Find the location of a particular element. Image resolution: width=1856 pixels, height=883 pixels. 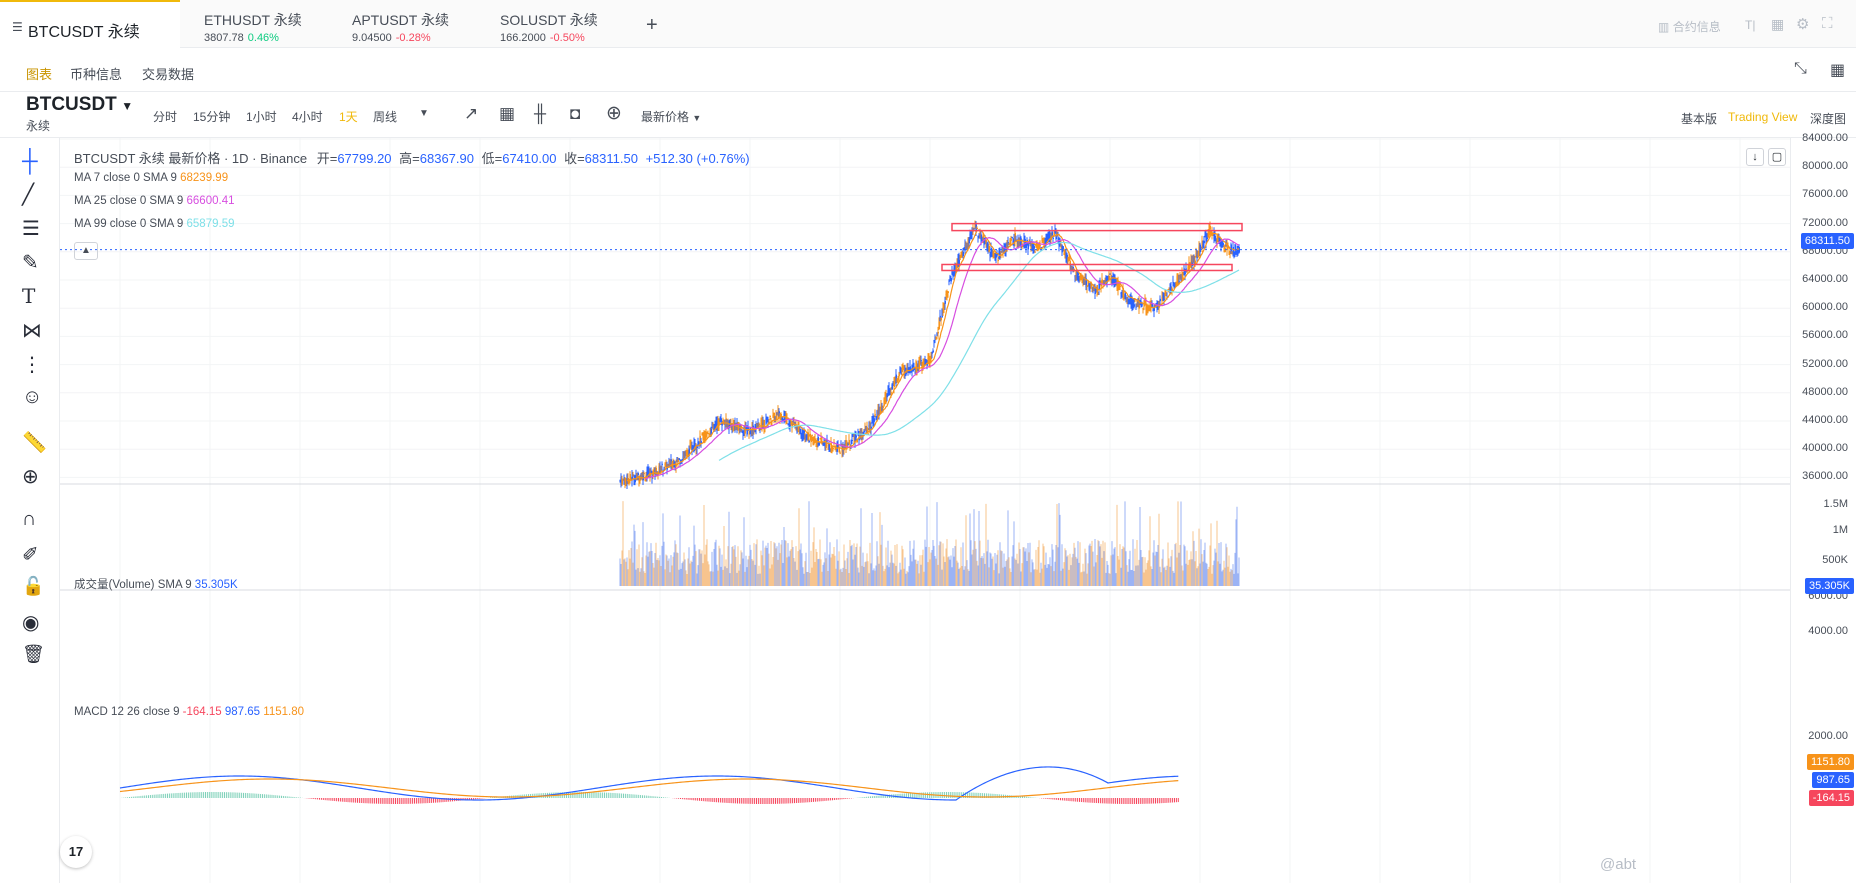

pencil-lock-icon: ✐ is located at coordinates (30, 555).